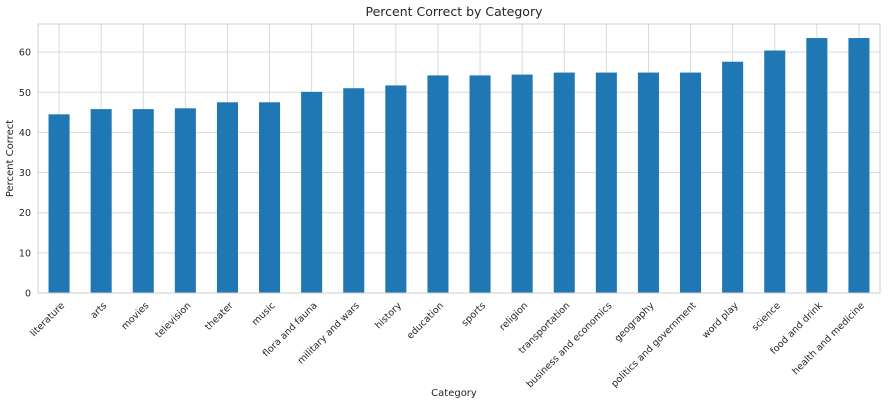 The width and height of the screenshot is (896, 408). What do you see at coordinates (28, 294) in the screenshot?
I see `y-tick-label: 0` at bounding box center [28, 294].